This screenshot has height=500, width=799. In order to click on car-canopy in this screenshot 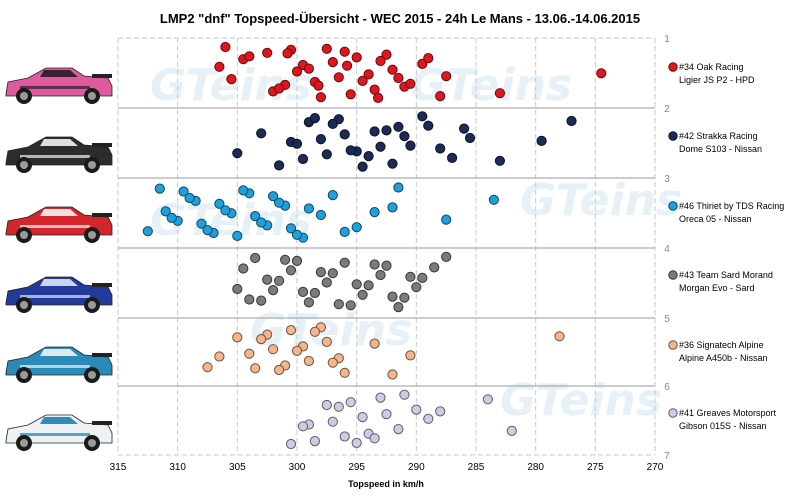, I will do `click(59, 73)`.